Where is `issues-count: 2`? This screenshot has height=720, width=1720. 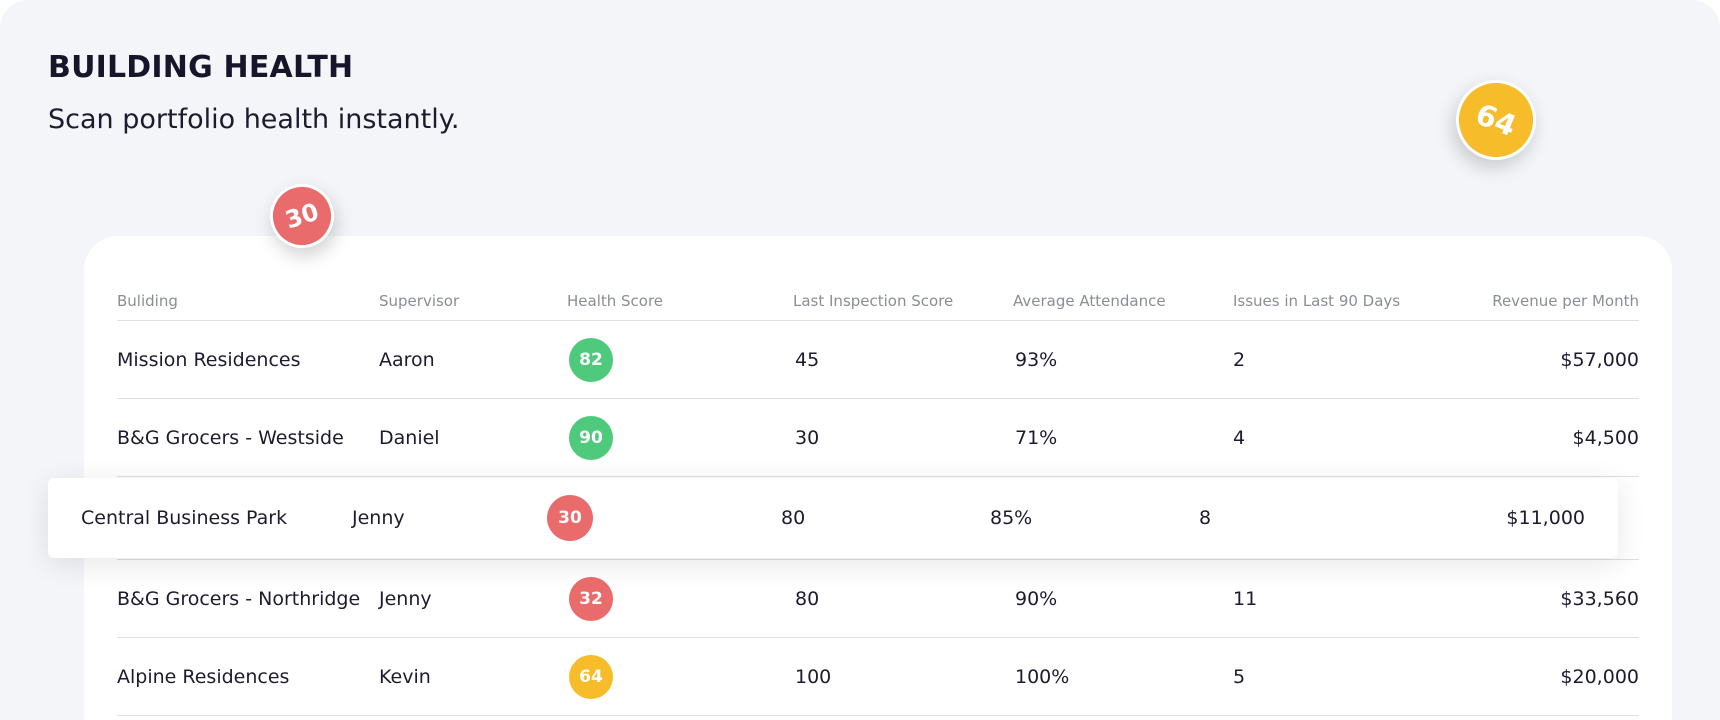
issues-count: 2 is located at coordinates (1239, 359).